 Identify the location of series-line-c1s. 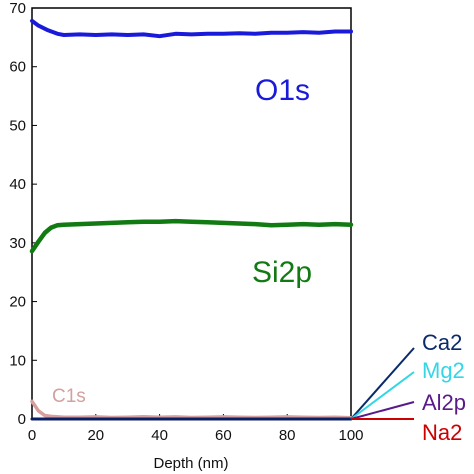
(191, 409).